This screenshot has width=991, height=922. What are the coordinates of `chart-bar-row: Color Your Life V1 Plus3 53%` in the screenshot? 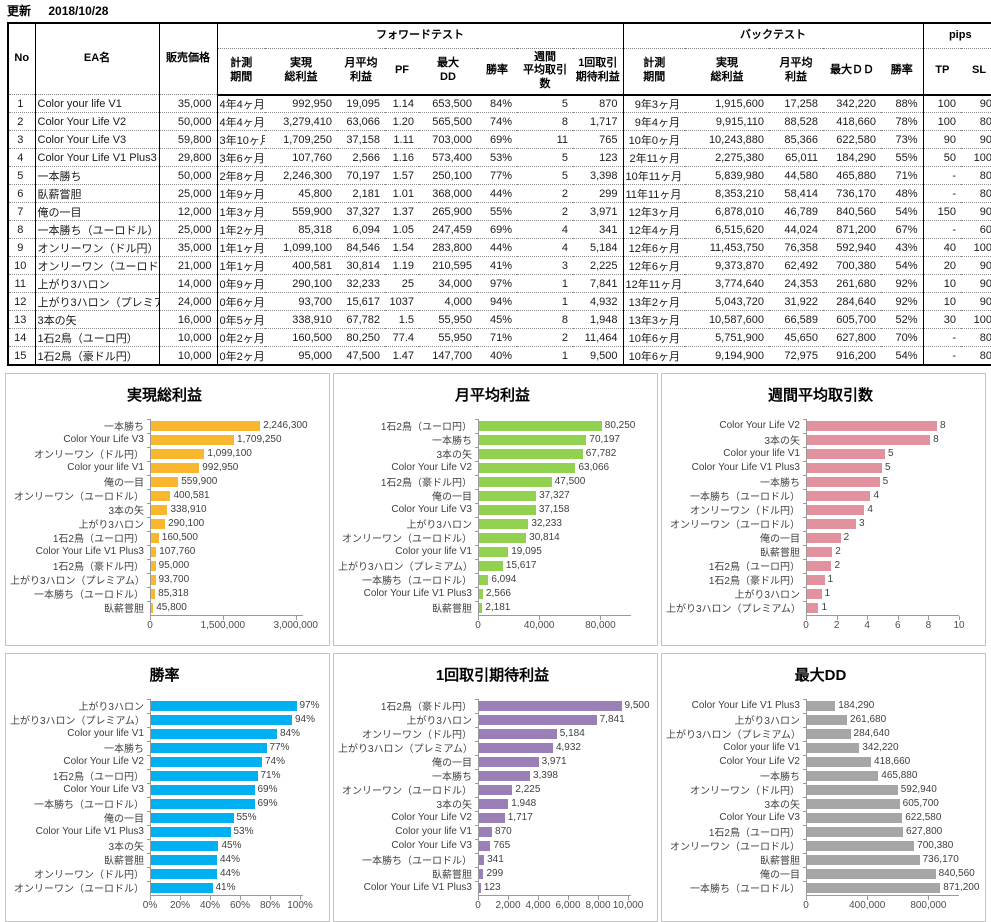 It's located at (164, 831).